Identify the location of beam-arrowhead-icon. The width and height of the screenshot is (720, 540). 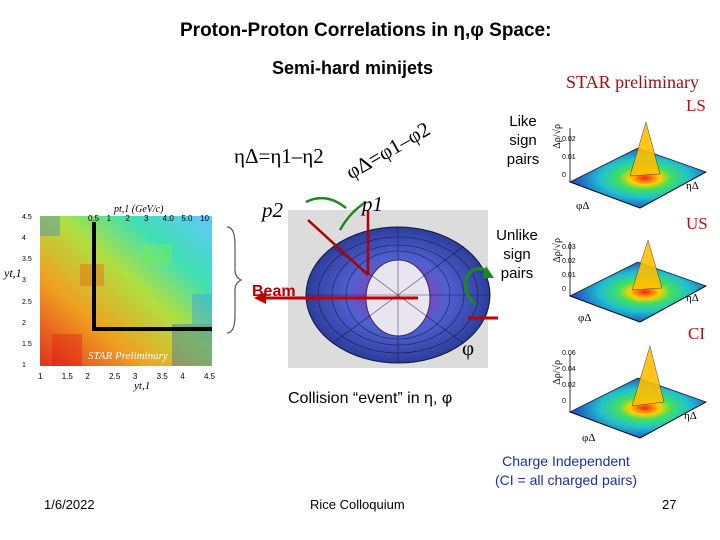
(260, 298).